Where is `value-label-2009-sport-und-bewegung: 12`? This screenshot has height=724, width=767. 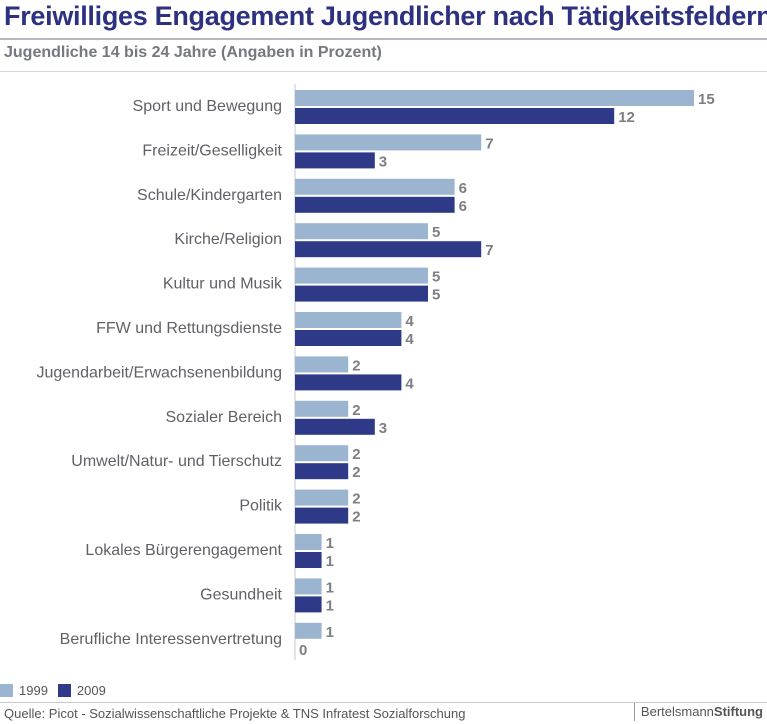 value-label-2009-sport-und-bewegung: 12 is located at coordinates (626, 117).